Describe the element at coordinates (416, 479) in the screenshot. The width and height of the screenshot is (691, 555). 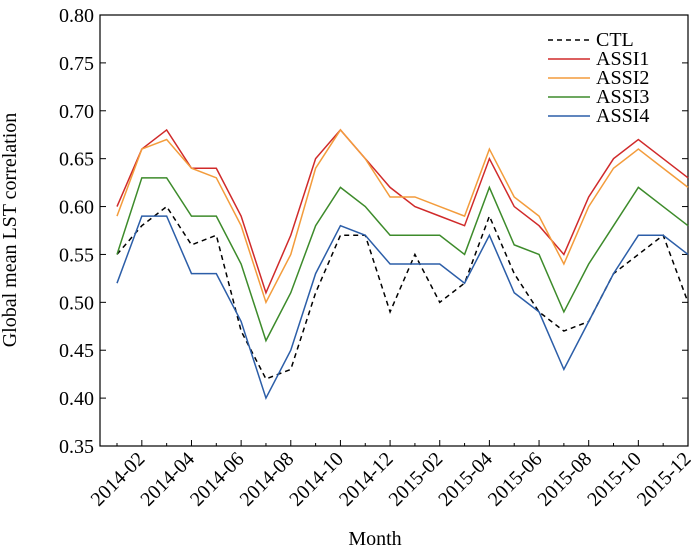
I see `x-tick-label: 2015-02` at that location.